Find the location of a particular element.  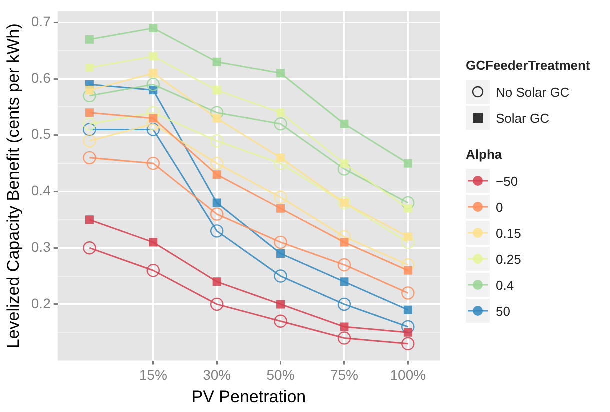

y-tick-label: 0.2 is located at coordinates (41, 303).